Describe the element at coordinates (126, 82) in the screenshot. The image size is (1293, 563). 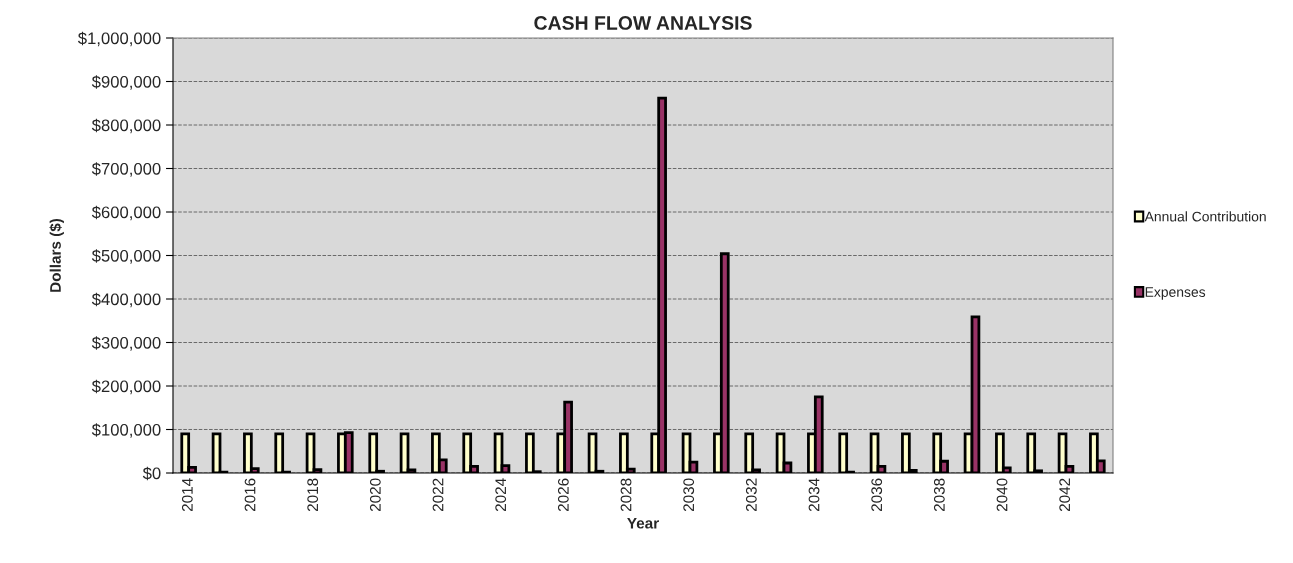
I see `y-tick-label: $900,000` at that location.